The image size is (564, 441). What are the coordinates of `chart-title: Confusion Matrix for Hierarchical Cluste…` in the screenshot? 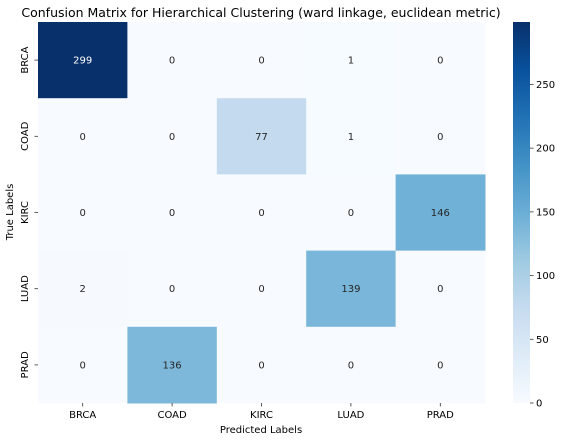 It's located at (260, 12).